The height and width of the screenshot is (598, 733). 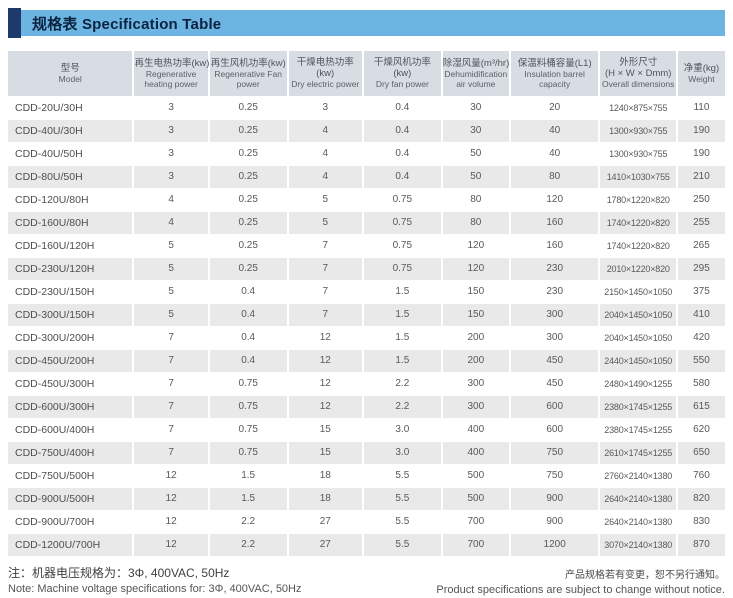 I want to click on cell-dims: 1240×875×755, so click(x=637, y=107).